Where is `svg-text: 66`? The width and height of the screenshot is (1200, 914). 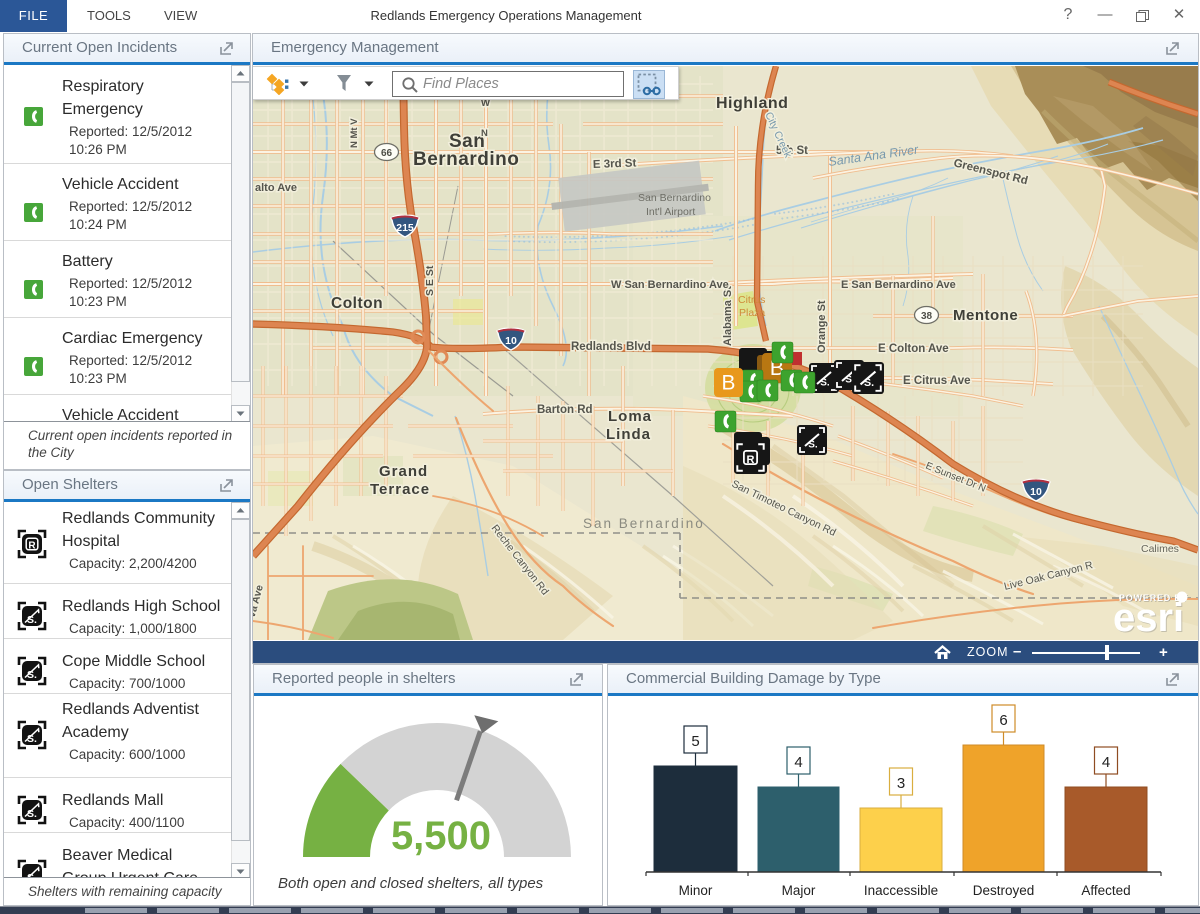
svg-text: 66 is located at coordinates (387, 153).